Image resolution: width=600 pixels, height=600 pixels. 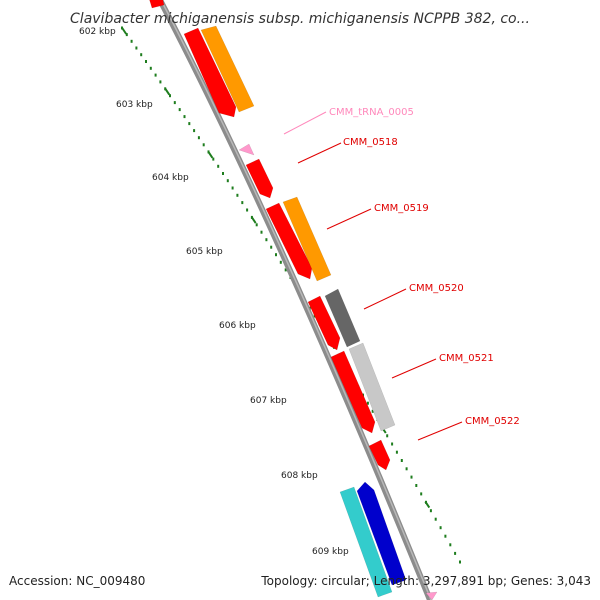 I want to click on gene-block-cmm-0519b, so click(x=307, y=239).